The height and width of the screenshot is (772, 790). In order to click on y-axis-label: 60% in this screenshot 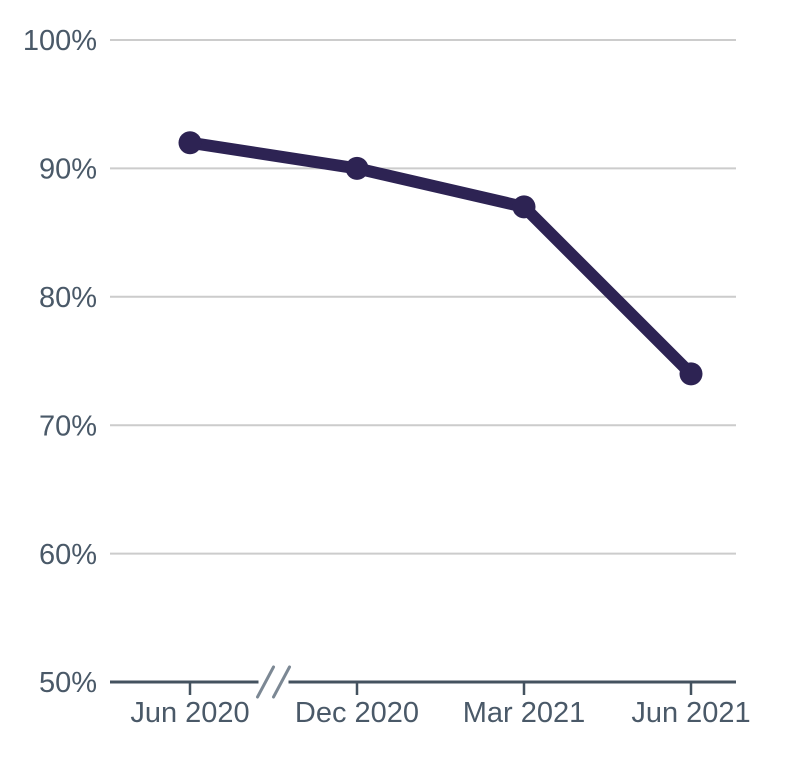, I will do `click(68, 555)`.